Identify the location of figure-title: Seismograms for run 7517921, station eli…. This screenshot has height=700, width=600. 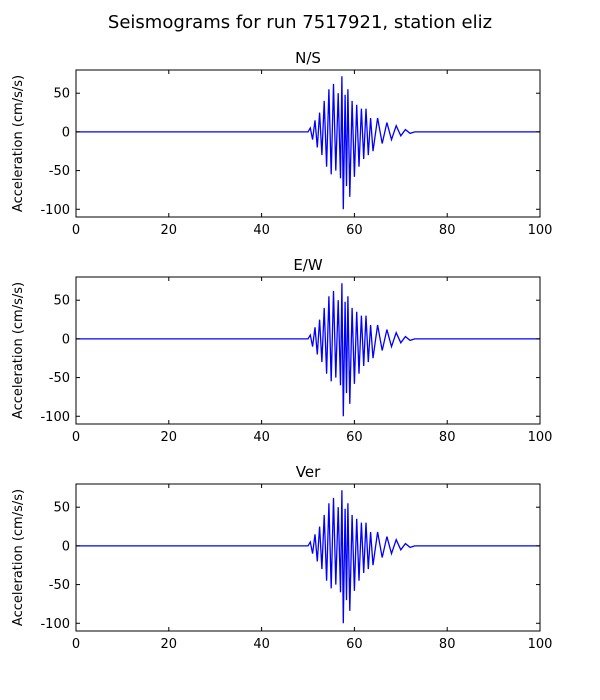
(300, 22).